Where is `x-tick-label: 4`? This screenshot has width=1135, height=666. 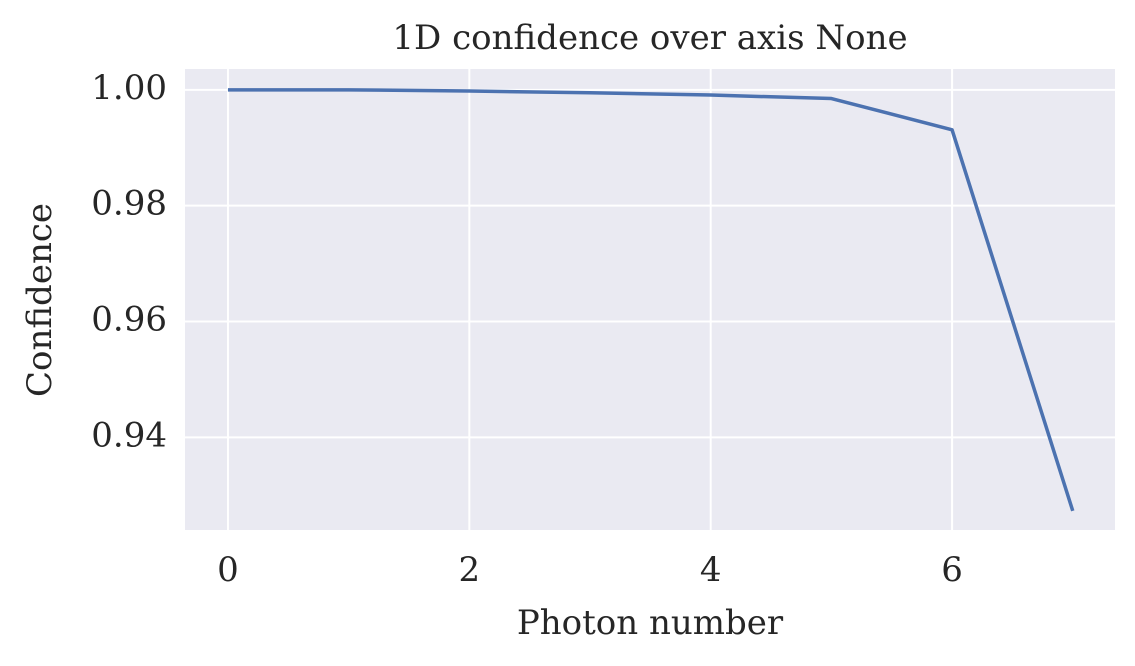 x-tick-label: 4 is located at coordinates (711, 570).